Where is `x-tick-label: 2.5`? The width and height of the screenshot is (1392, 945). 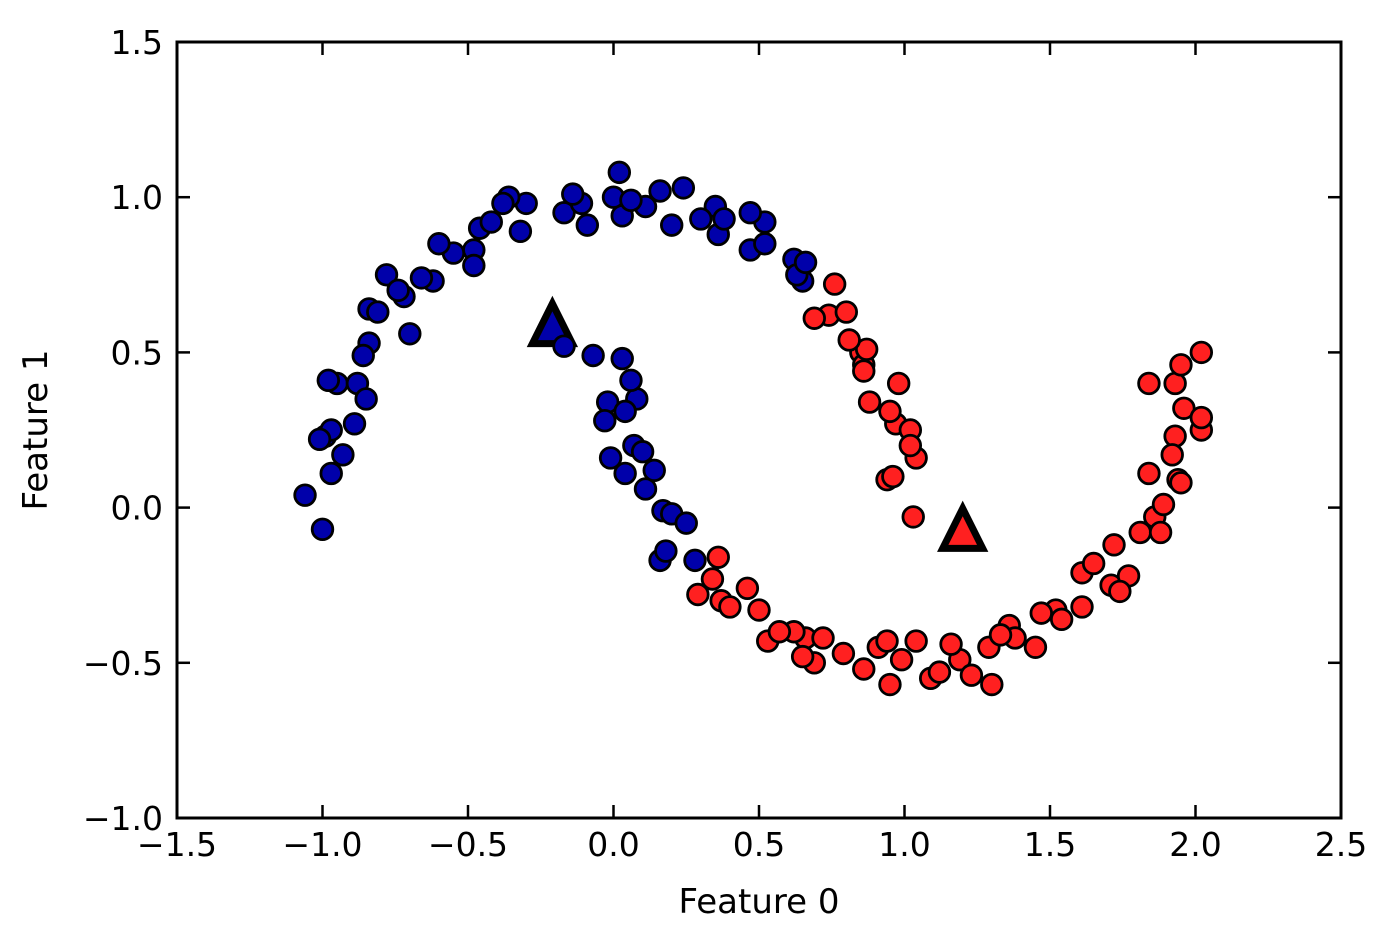 x-tick-label: 2.5 is located at coordinates (1341, 844).